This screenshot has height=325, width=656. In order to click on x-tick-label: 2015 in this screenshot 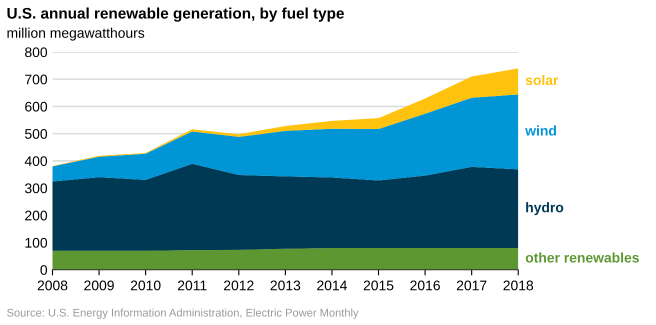, I will do `click(379, 285)`.